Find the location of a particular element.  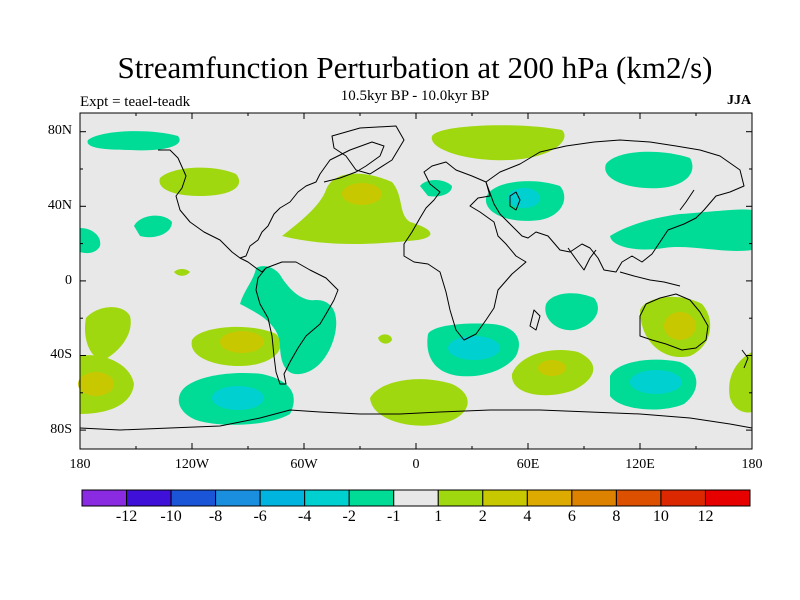

coast-europe-africa is located at coordinates (465, 251).